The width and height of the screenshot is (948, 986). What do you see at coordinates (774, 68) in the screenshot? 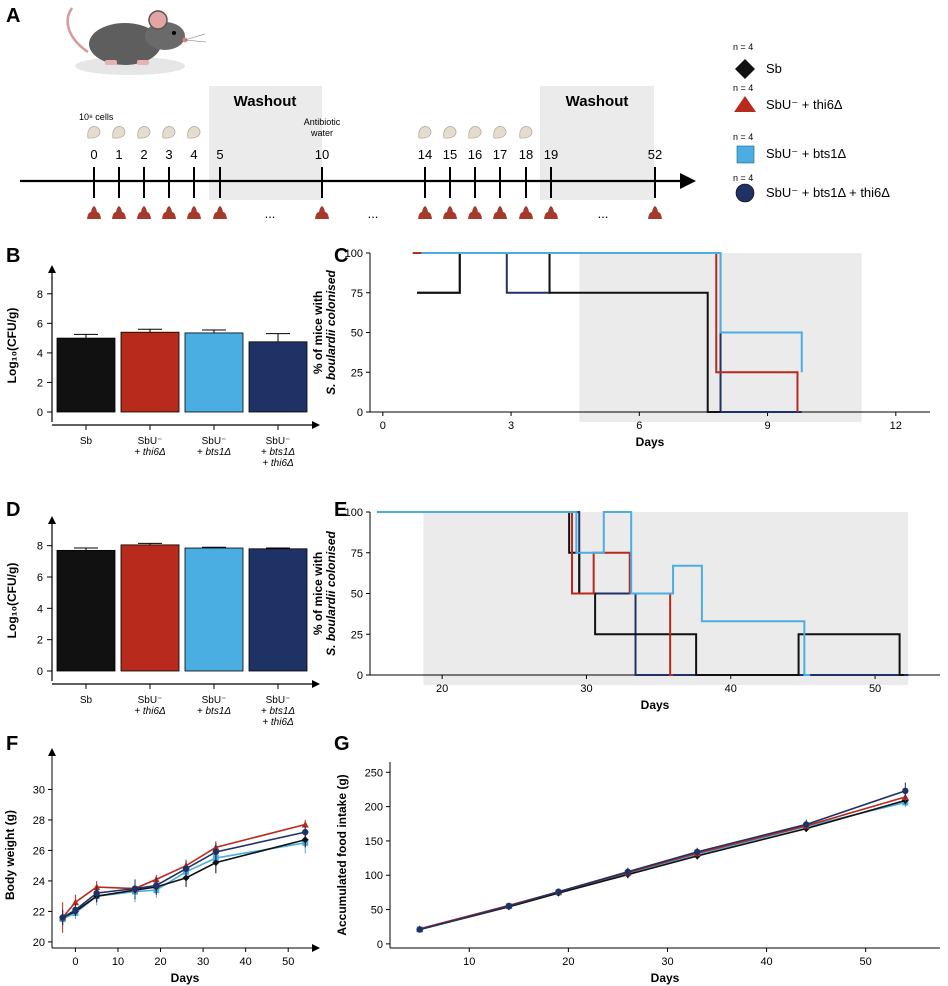
I see `legend-label-sb: Sb` at bounding box center [774, 68].